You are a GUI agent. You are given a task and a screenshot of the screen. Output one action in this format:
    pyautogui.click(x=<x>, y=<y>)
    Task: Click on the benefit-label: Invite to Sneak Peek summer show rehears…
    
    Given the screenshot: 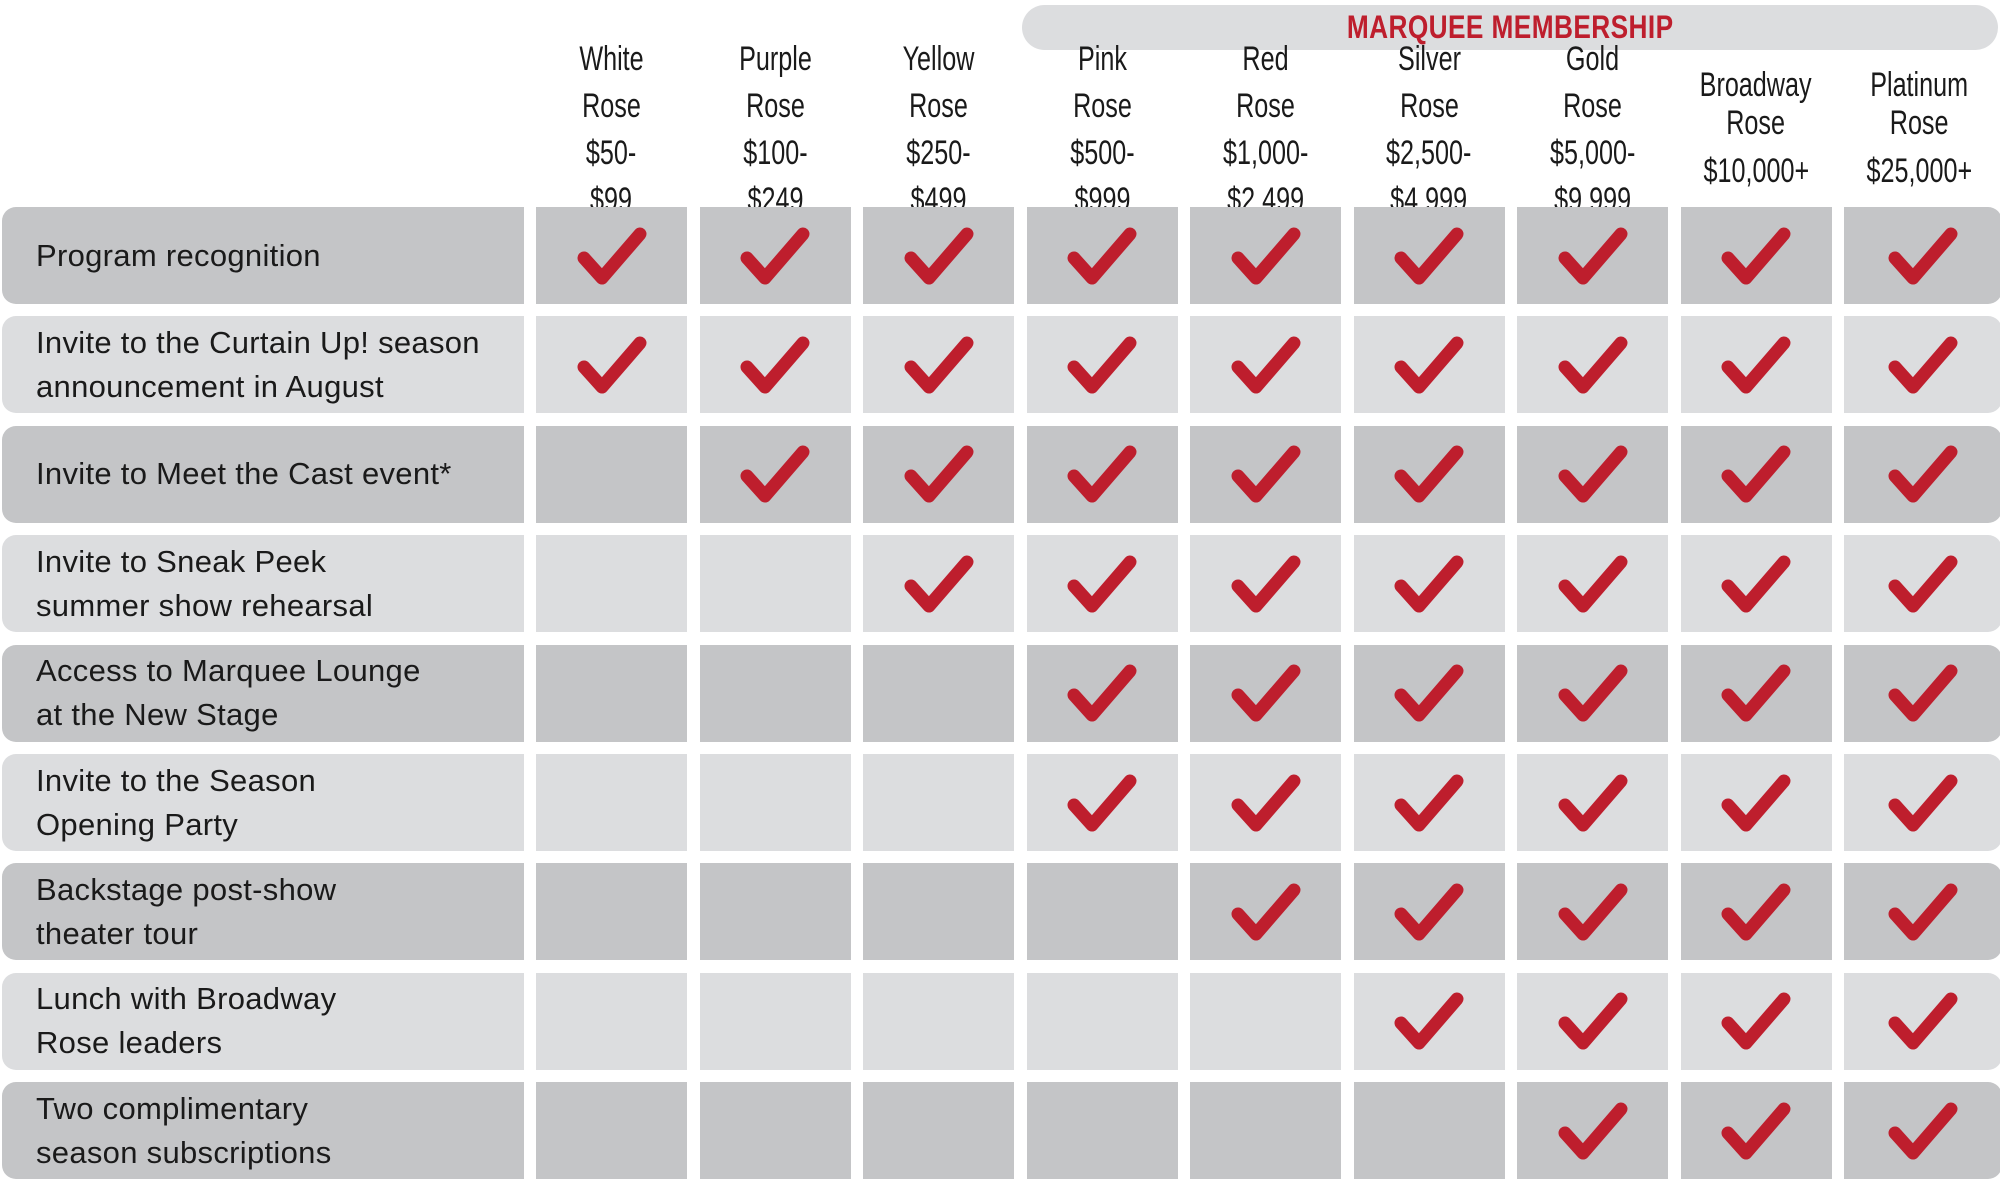 What is the action you would take?
    pyautogui.click(x=205, y=583)
    